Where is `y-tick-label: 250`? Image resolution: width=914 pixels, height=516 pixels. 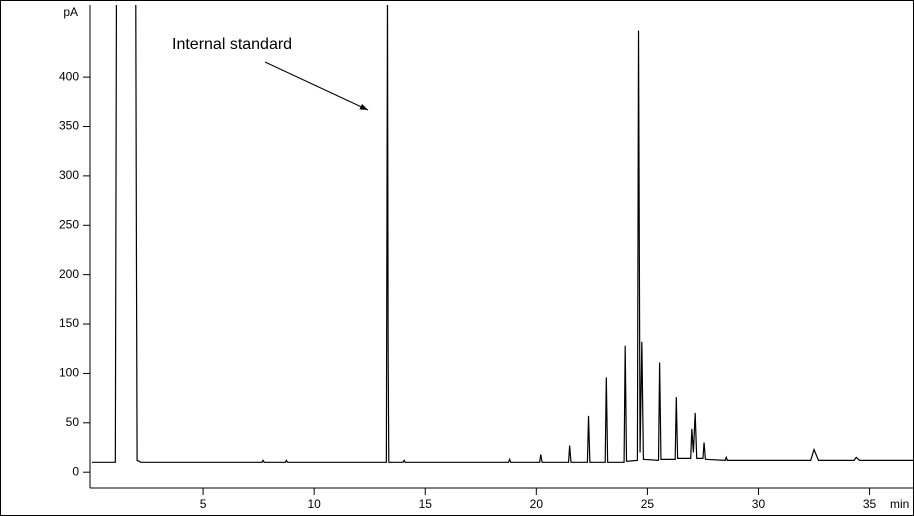
y-tick-label: 250 is located at coordinates (69, 224).